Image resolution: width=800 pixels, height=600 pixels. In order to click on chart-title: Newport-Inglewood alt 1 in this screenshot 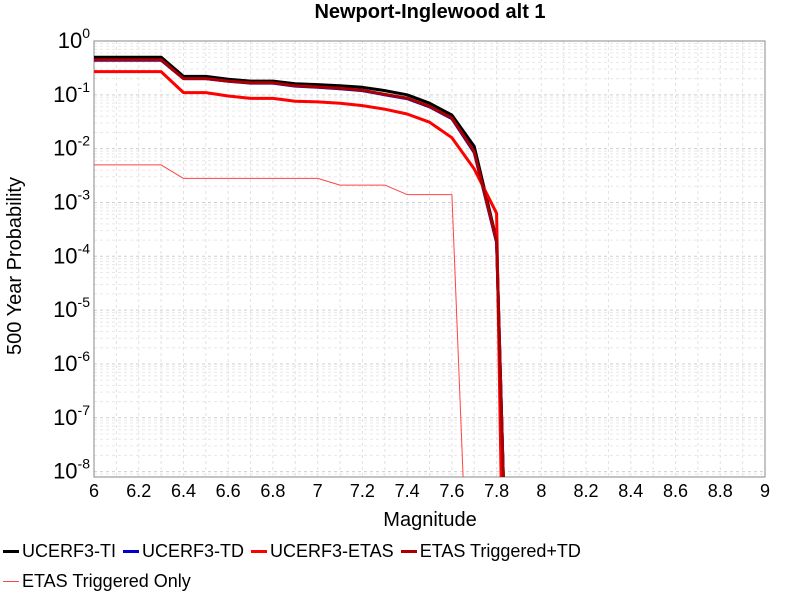, I will do `click(429, 12)`.